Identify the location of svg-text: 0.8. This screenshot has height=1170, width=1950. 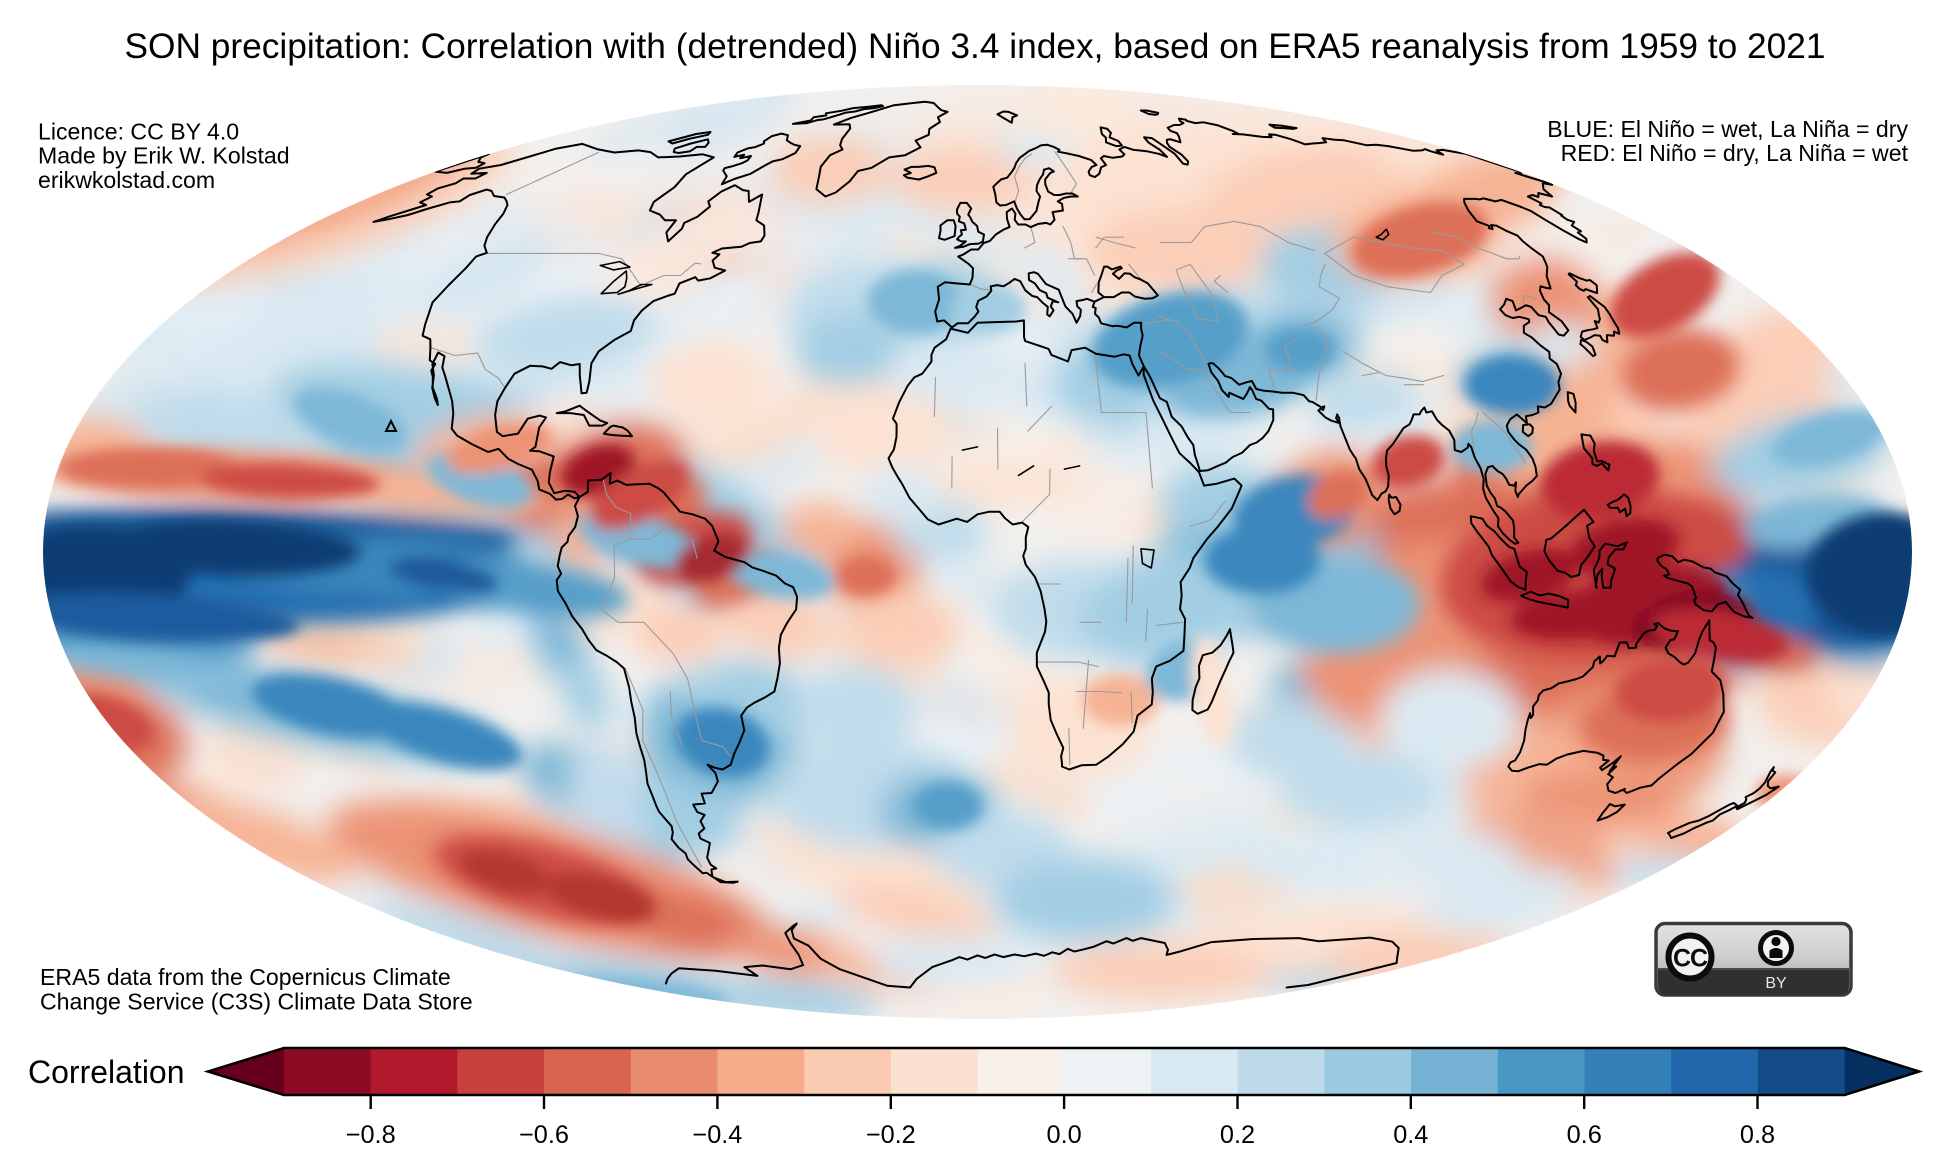
(1757, 1135).